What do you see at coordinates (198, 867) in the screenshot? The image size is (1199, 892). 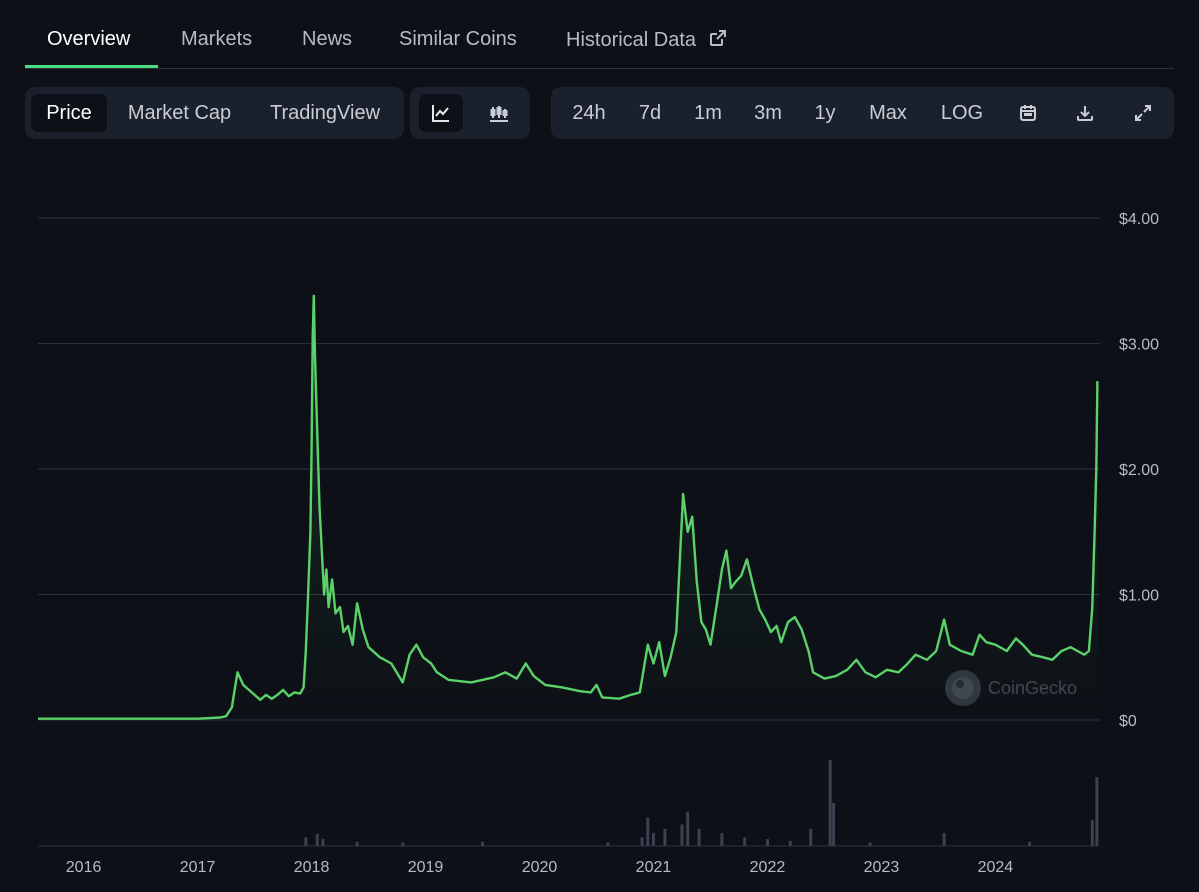 I see `x-tick-label: 2017` at bounding box center [198, 867].